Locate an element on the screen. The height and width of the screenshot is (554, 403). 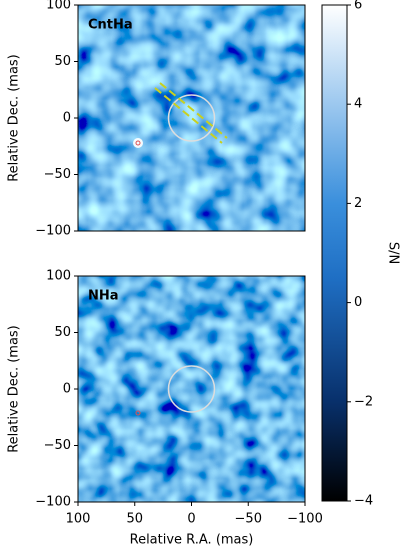
panel-label: NHa is located at coordinates (103, 296).